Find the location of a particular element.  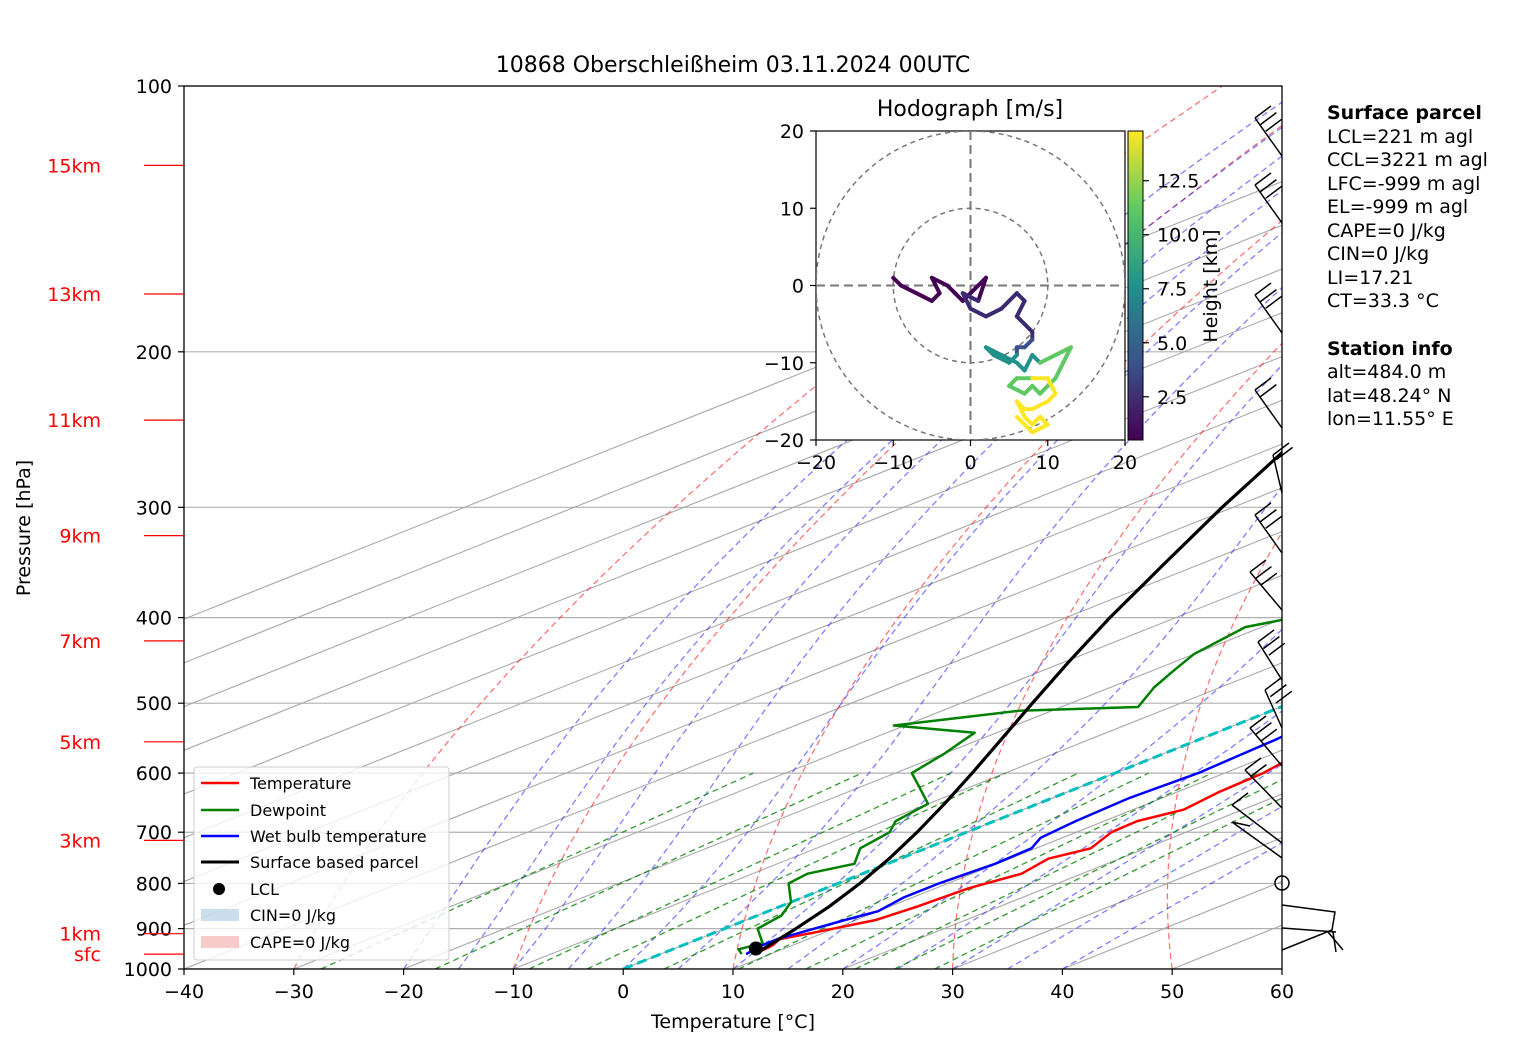

legend-cape: CAPE=0 J/kg is located at coordinates (300, 942).